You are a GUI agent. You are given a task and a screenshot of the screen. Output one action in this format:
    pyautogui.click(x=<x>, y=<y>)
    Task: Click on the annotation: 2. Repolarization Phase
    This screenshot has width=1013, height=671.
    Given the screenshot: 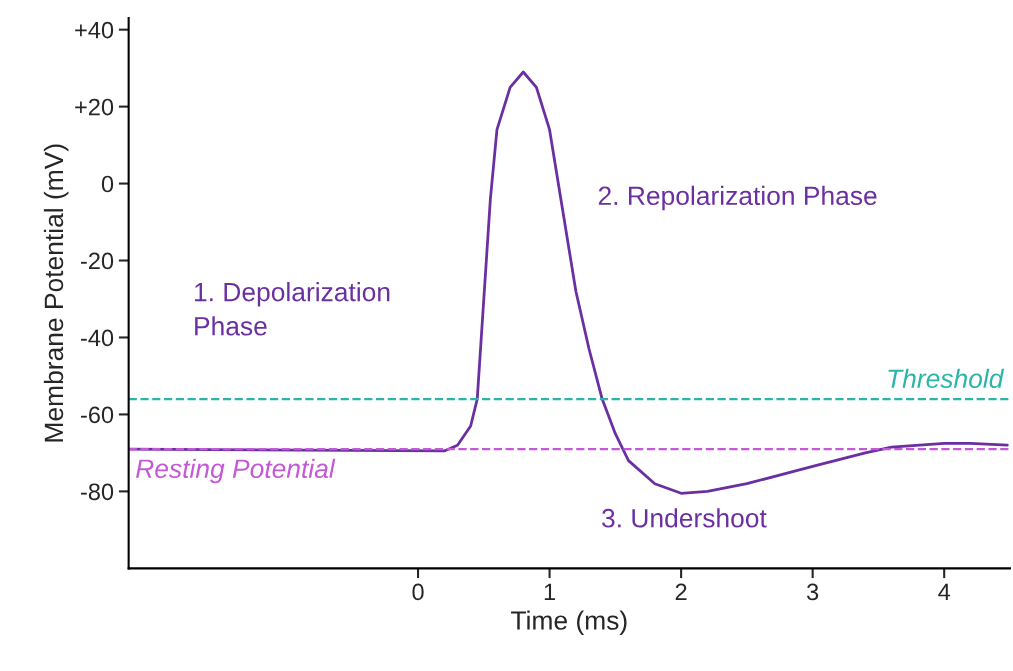 What is the action you would take?
    pyautogui.click(x=737, y=198)
    